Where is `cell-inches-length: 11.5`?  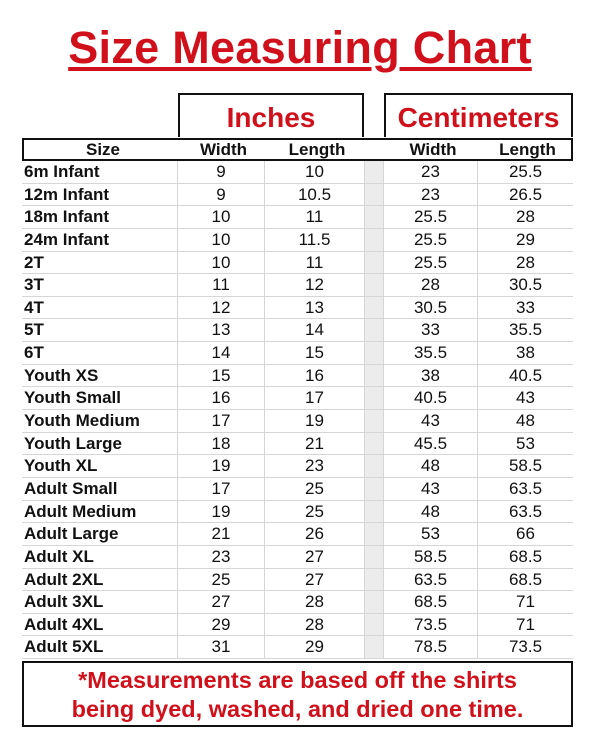 cell-inches-length: 11.5 is located at coordinates (315, 239).